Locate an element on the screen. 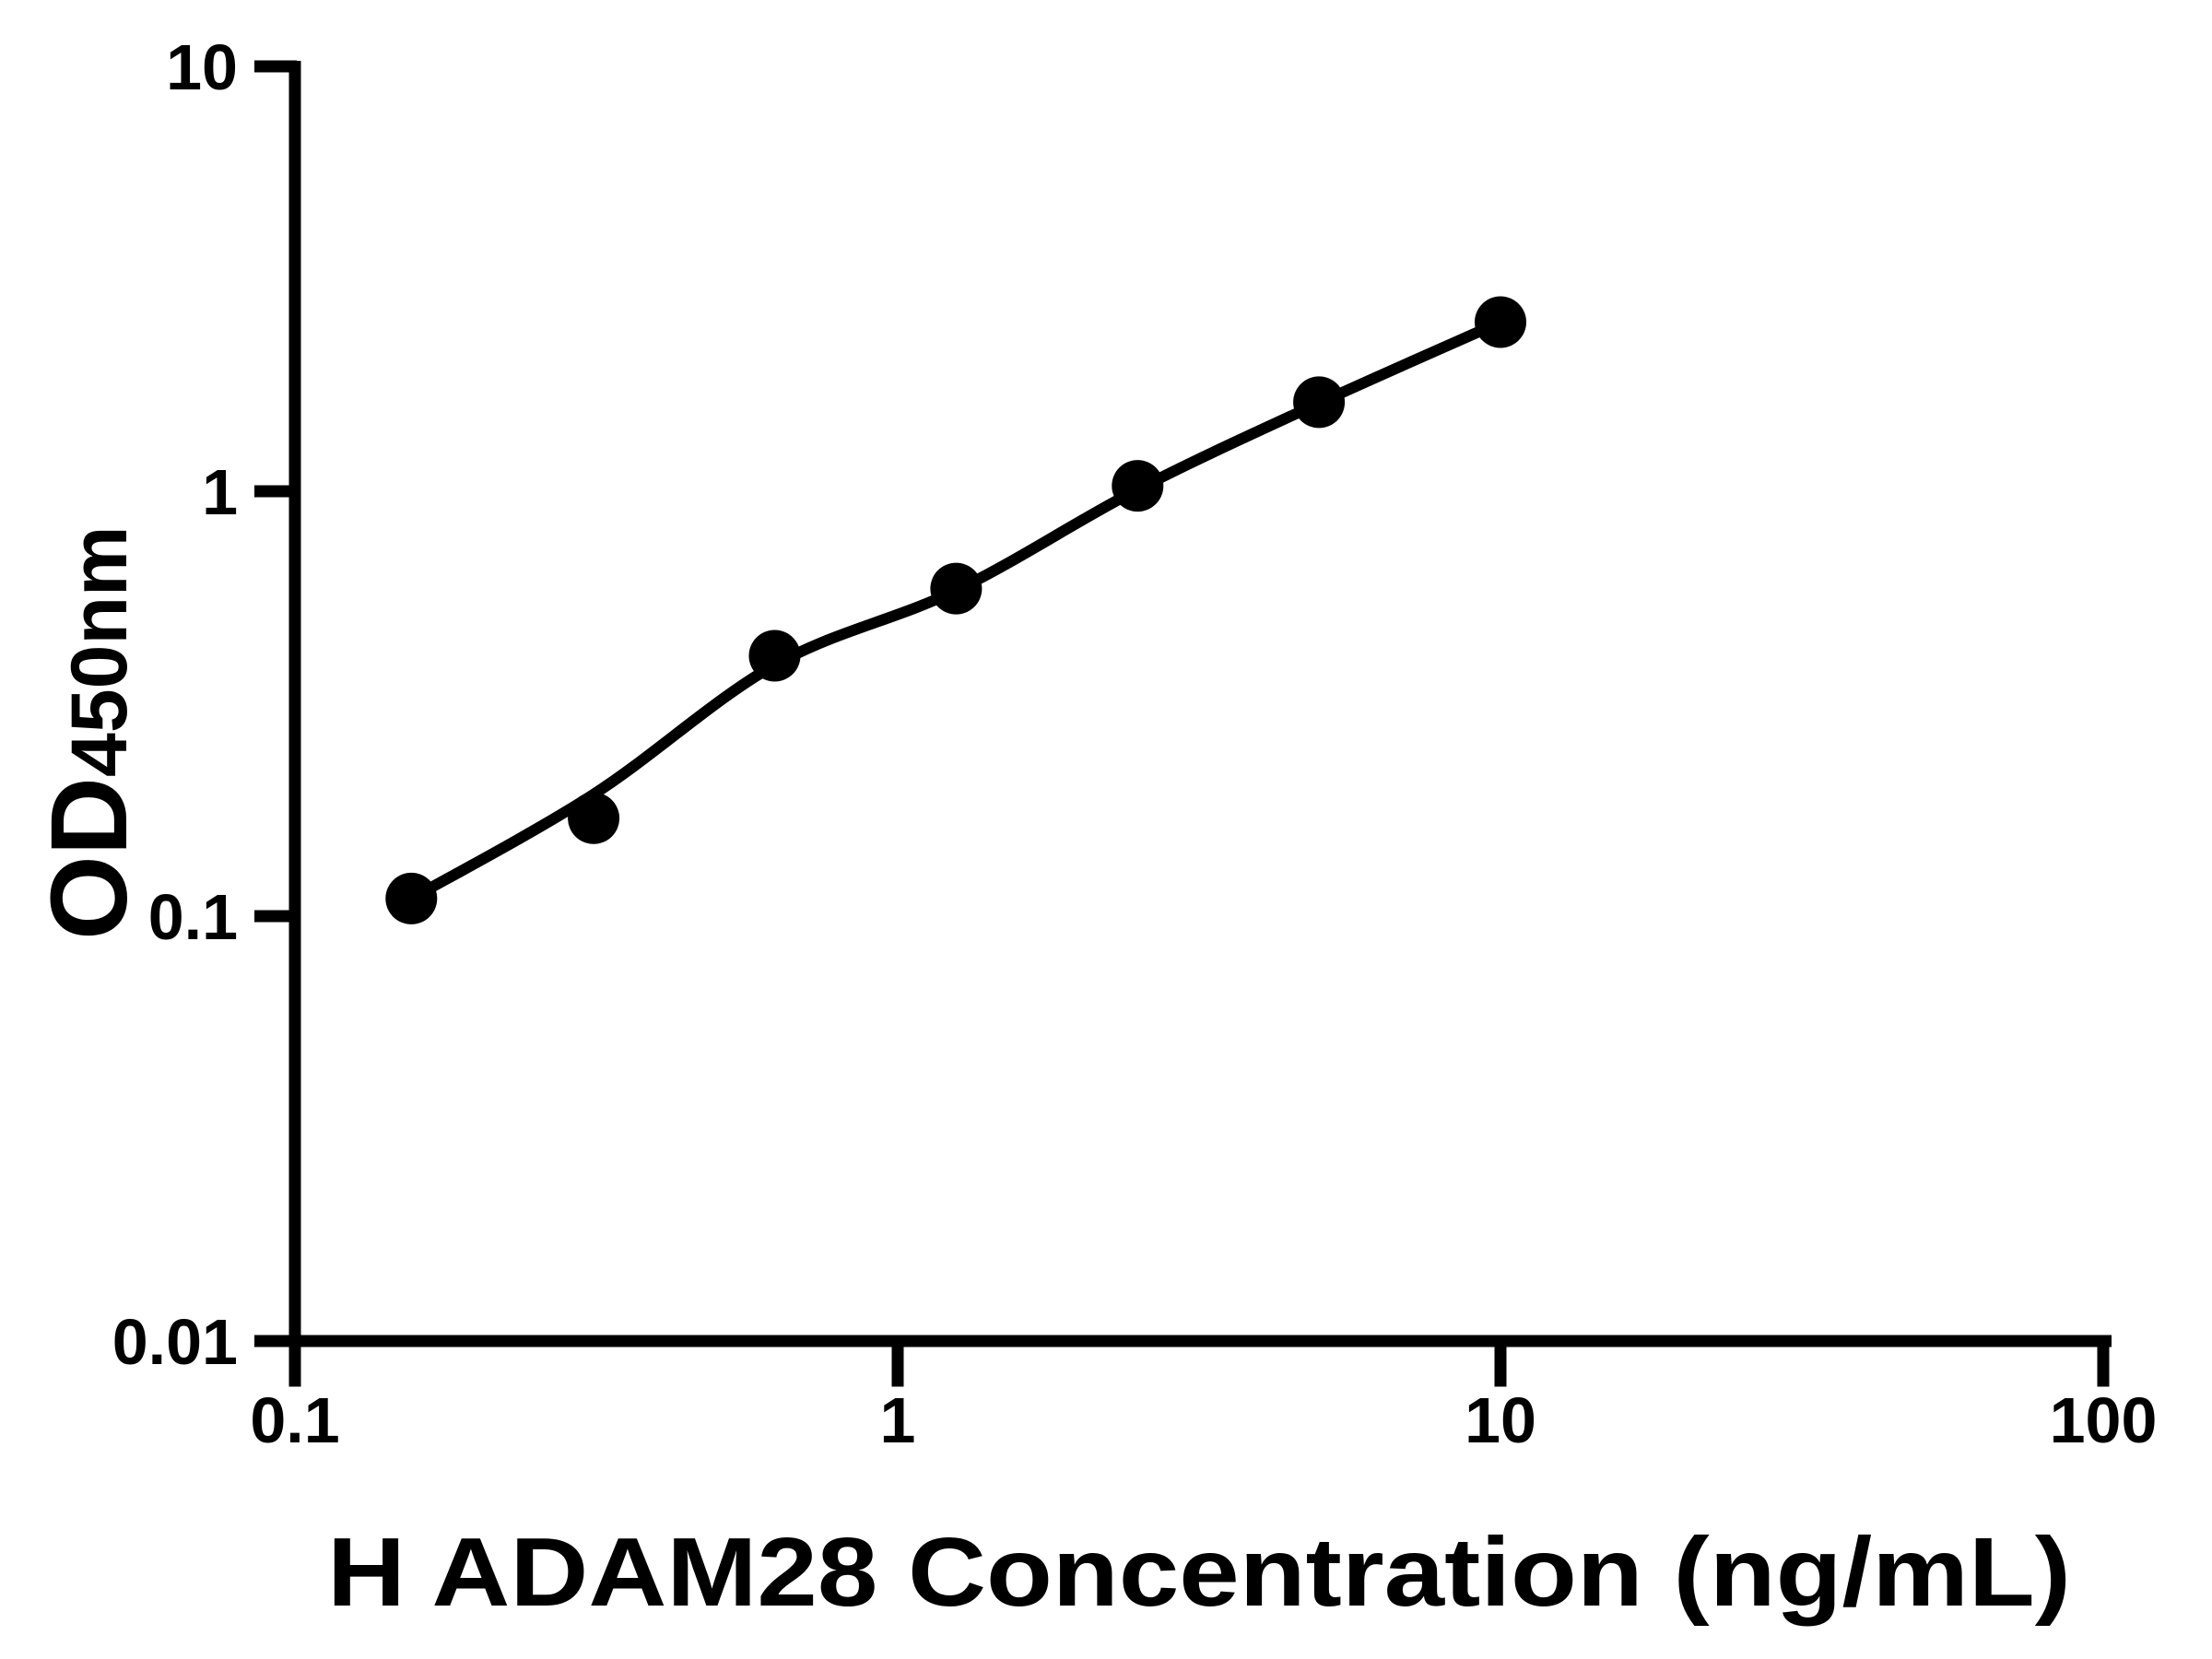 The height and width of the screenshot is (1659, 2212). y-axis-title-main: OD is located at coordinates (89, 858).